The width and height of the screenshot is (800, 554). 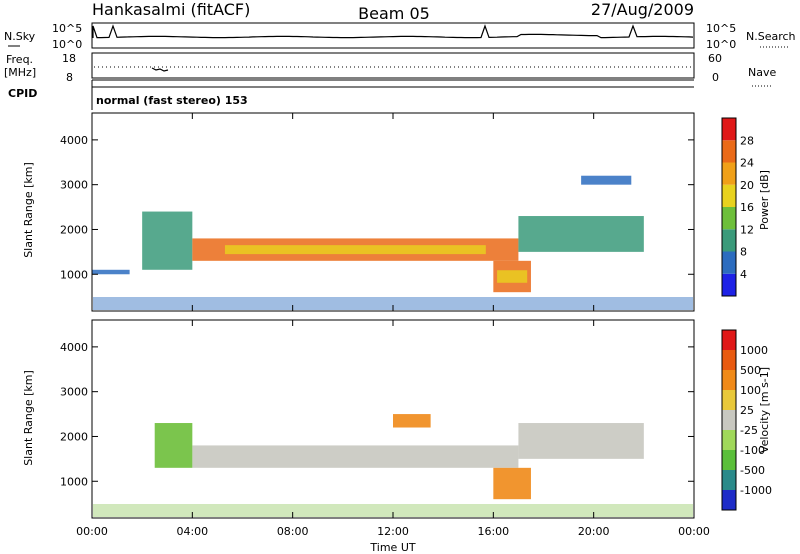 What do you see at coordinates (642, 9) in the screenshot?
I see `date-title: 27/Aug/2009` at bounding box center [642, 9].